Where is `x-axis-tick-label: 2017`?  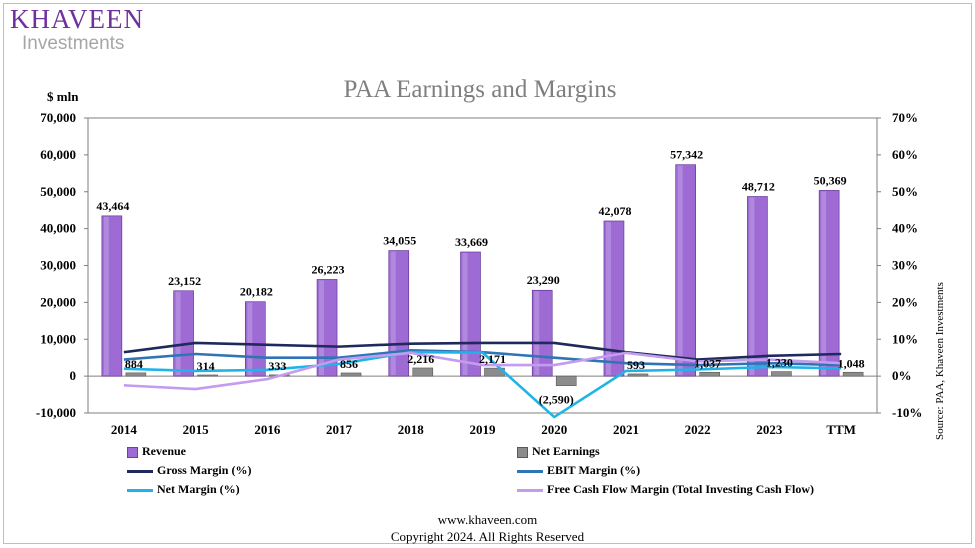
x-axis-tick-label: 2017 is located at coordinates (339, 429).